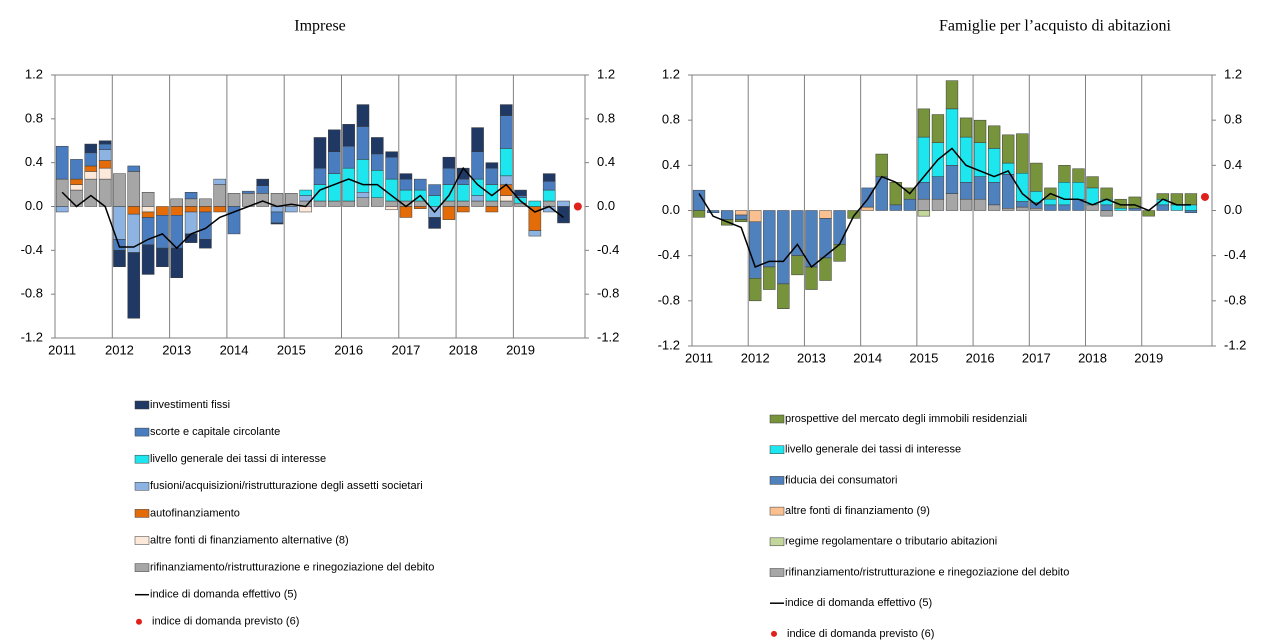  I want to click on y2-tick-label: -0.8, so click(1235, 299).